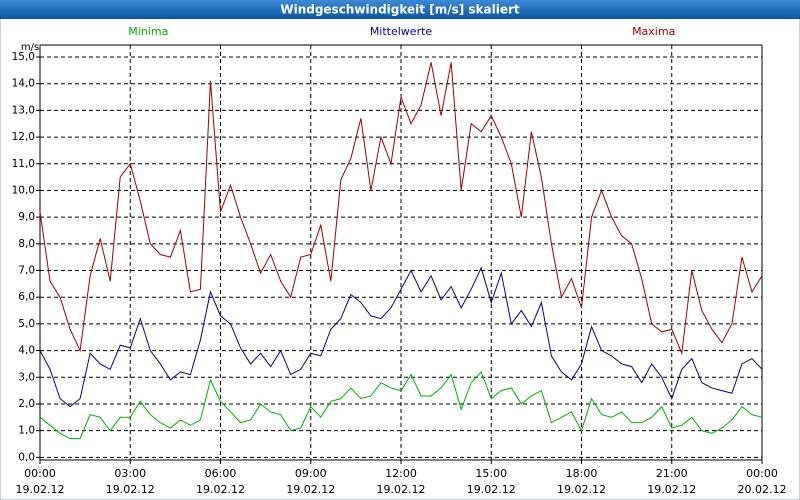 This screenshot has height=500, width=800. I want to click on title-bar, so click(400, 9).